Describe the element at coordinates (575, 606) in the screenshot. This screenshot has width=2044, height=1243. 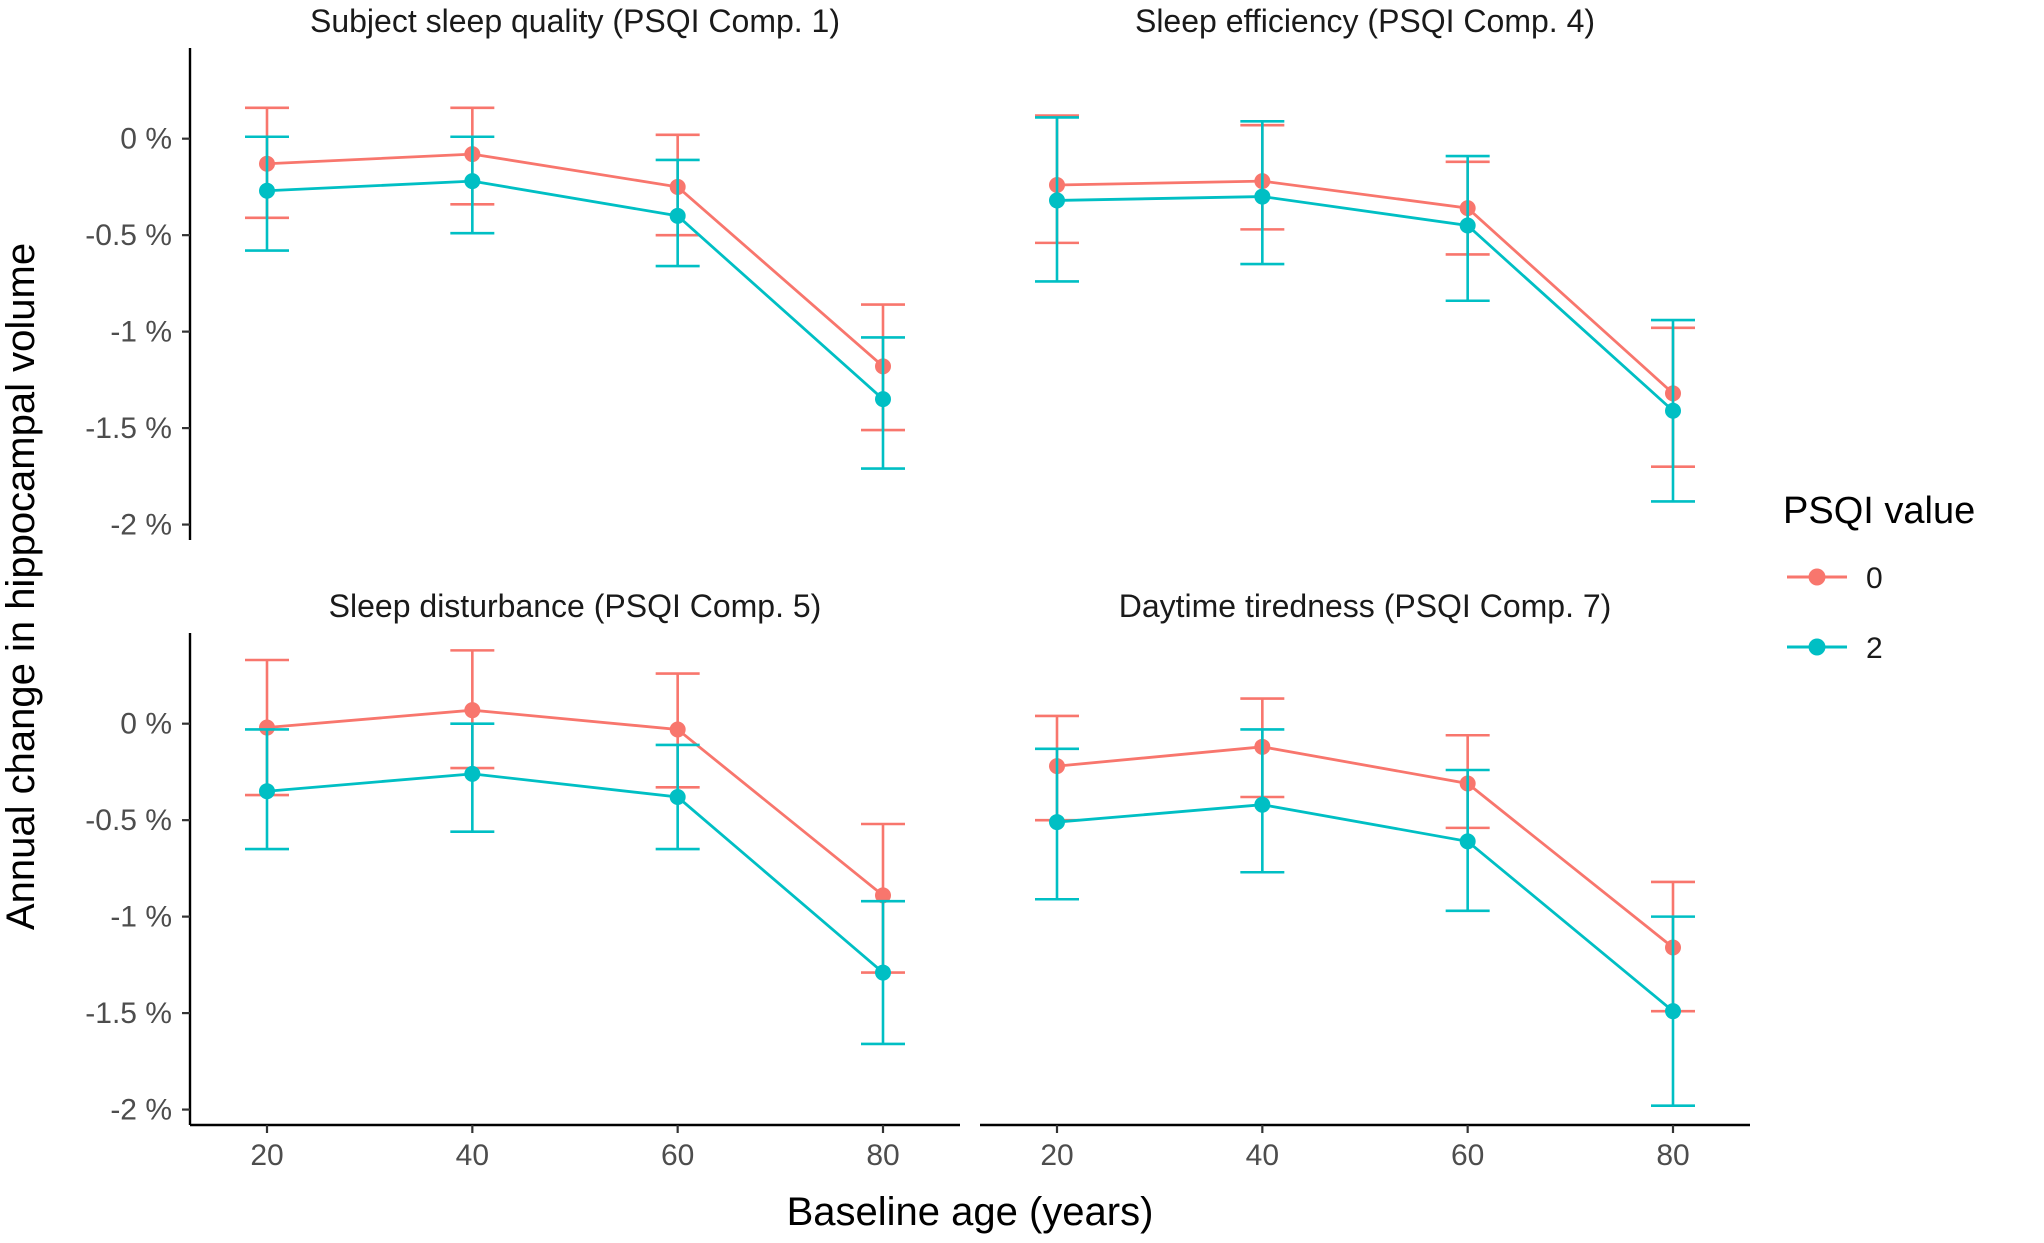
I see `panel-title: Sleep disturbance (PSQI Comp. 5)` at that location.